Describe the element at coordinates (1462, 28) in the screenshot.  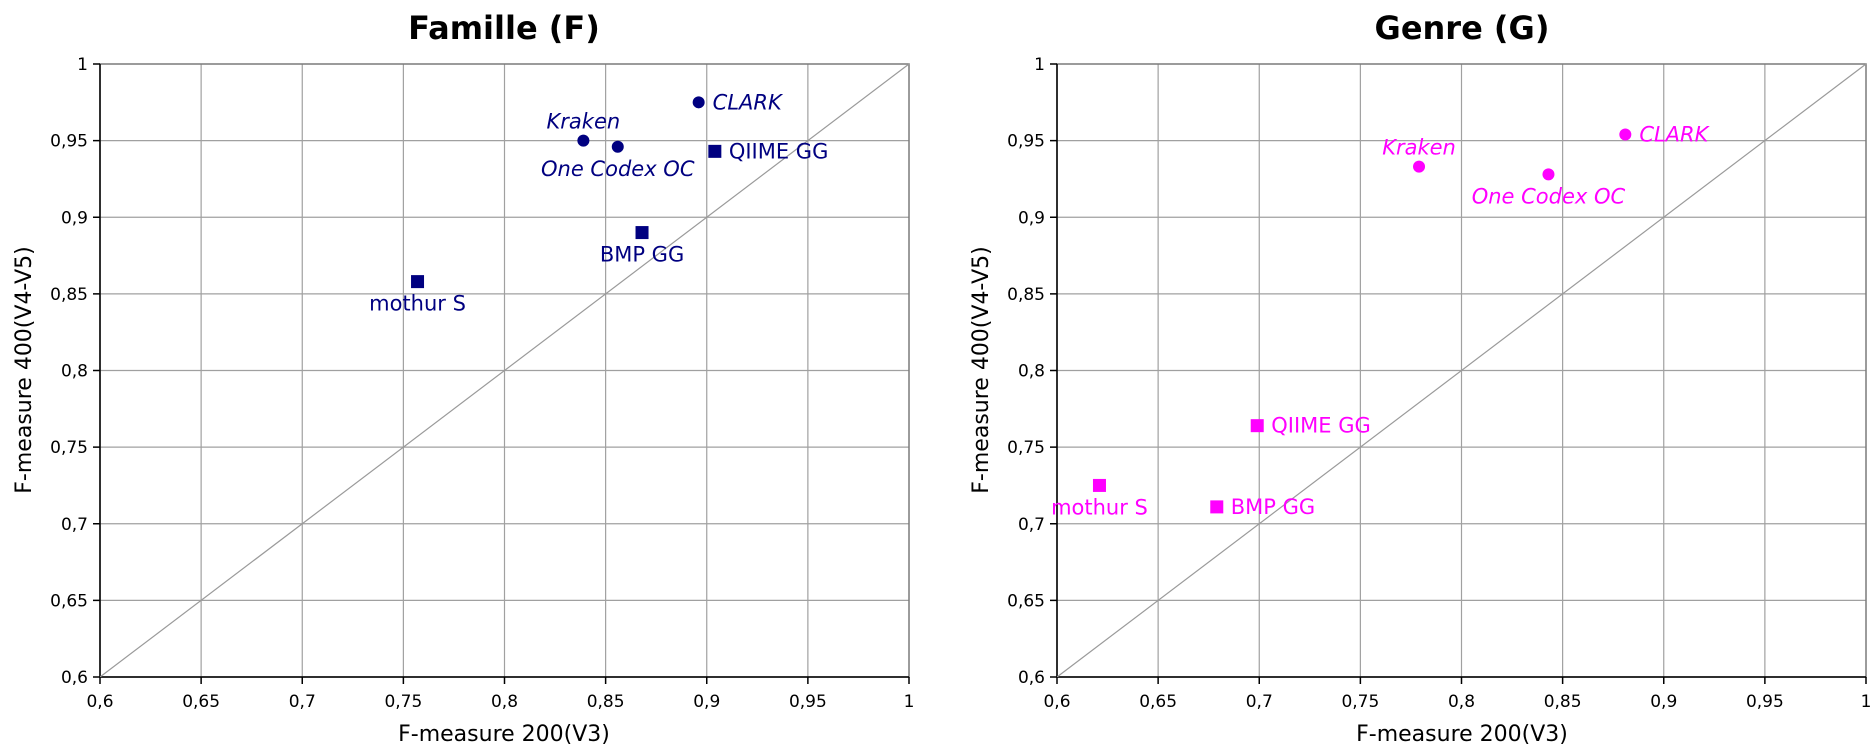
I see `chart-title: Genre (G)` at that location.